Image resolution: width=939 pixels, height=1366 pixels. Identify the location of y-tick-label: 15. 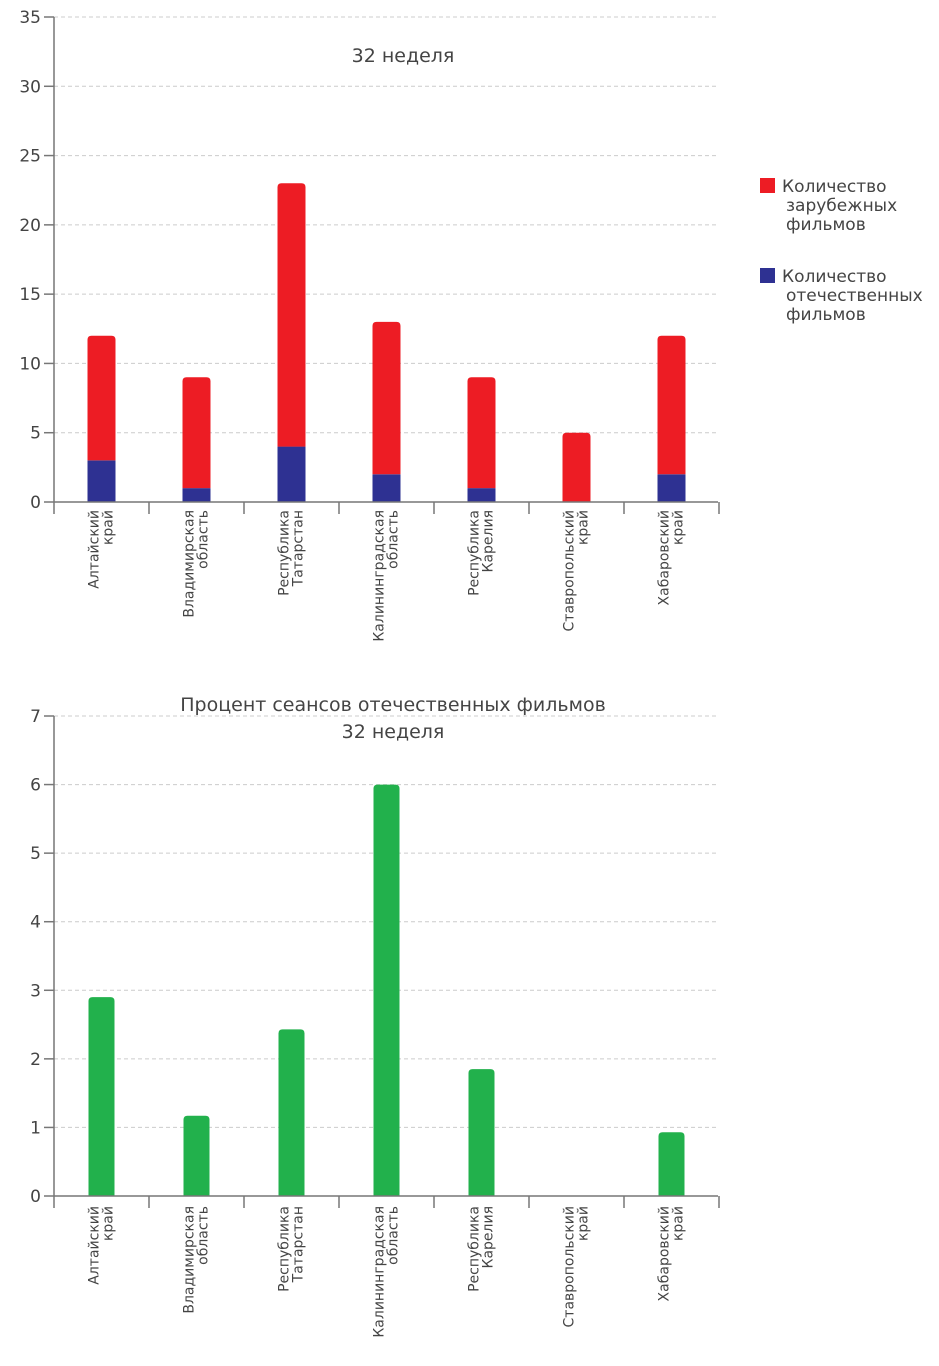
(30, 295).